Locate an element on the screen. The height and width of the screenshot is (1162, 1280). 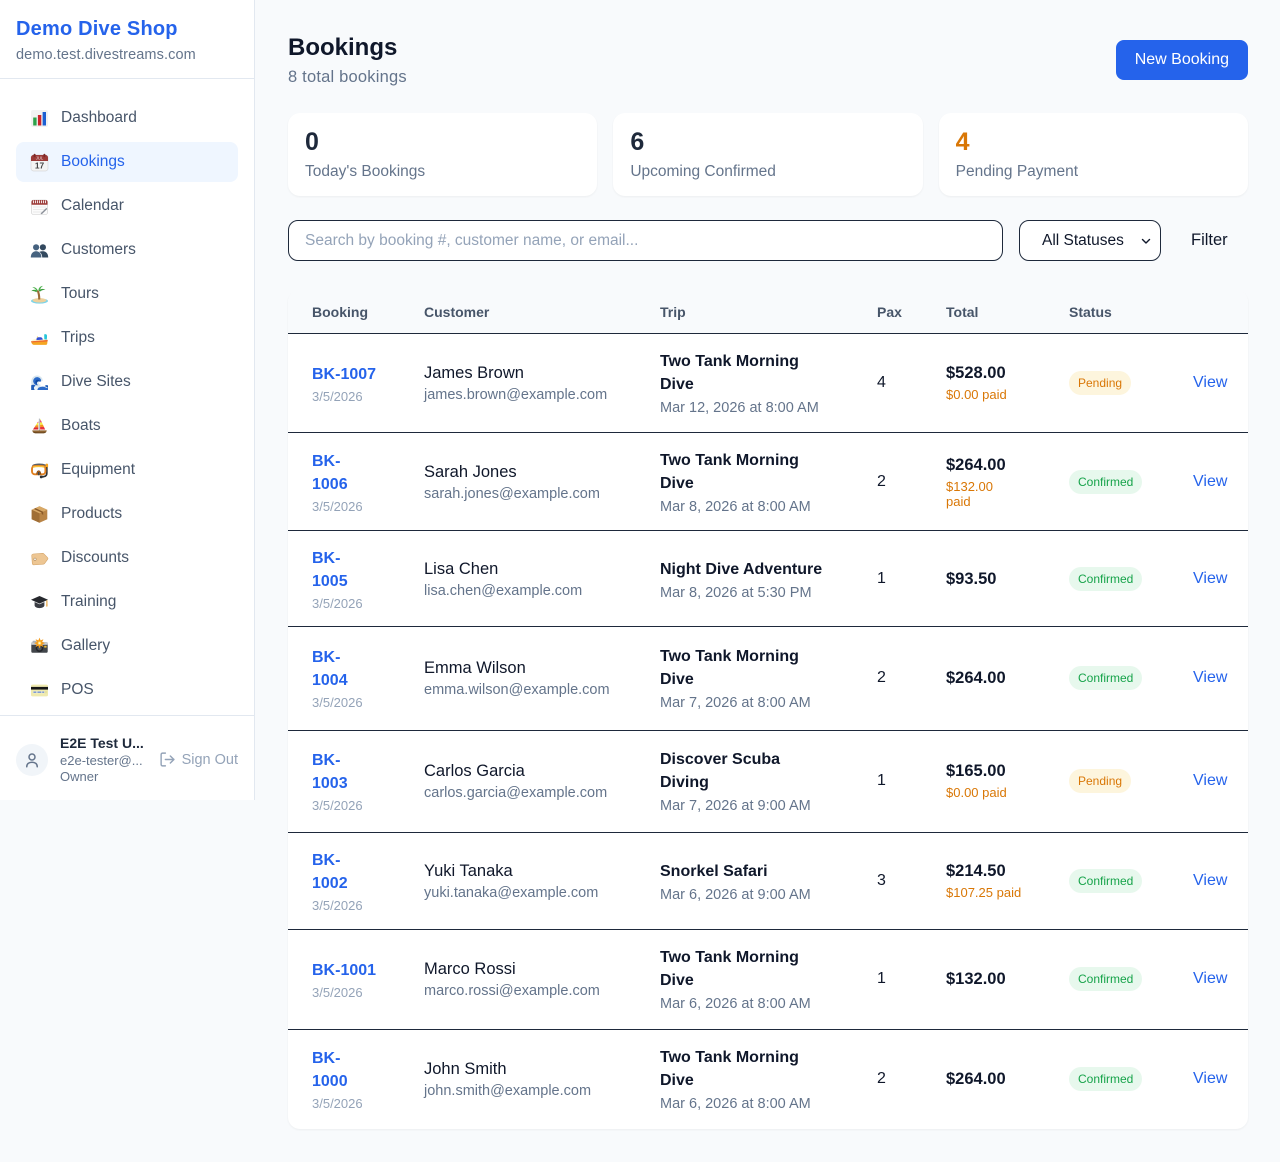
svg-text: 17 is located at coordinates (40, 165).